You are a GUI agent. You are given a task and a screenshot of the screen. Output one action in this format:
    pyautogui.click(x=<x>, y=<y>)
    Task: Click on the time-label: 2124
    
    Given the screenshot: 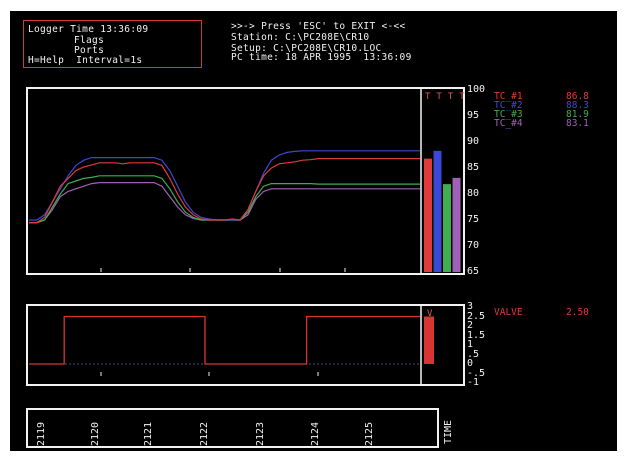 What is the action you would take?
    pyautogui.click(x=315, y=433)
    